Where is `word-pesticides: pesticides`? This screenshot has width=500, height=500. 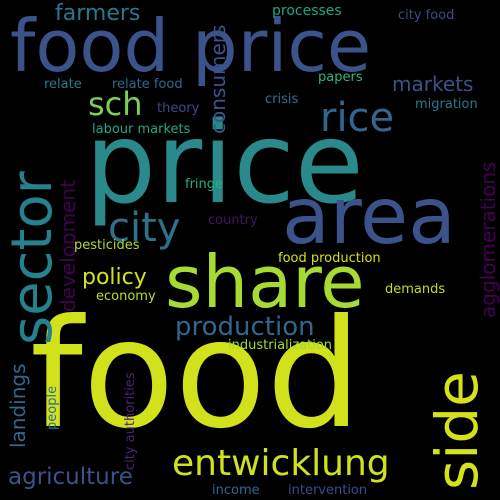
word-pesticides: pesticides is located at coordinates (107, 245).